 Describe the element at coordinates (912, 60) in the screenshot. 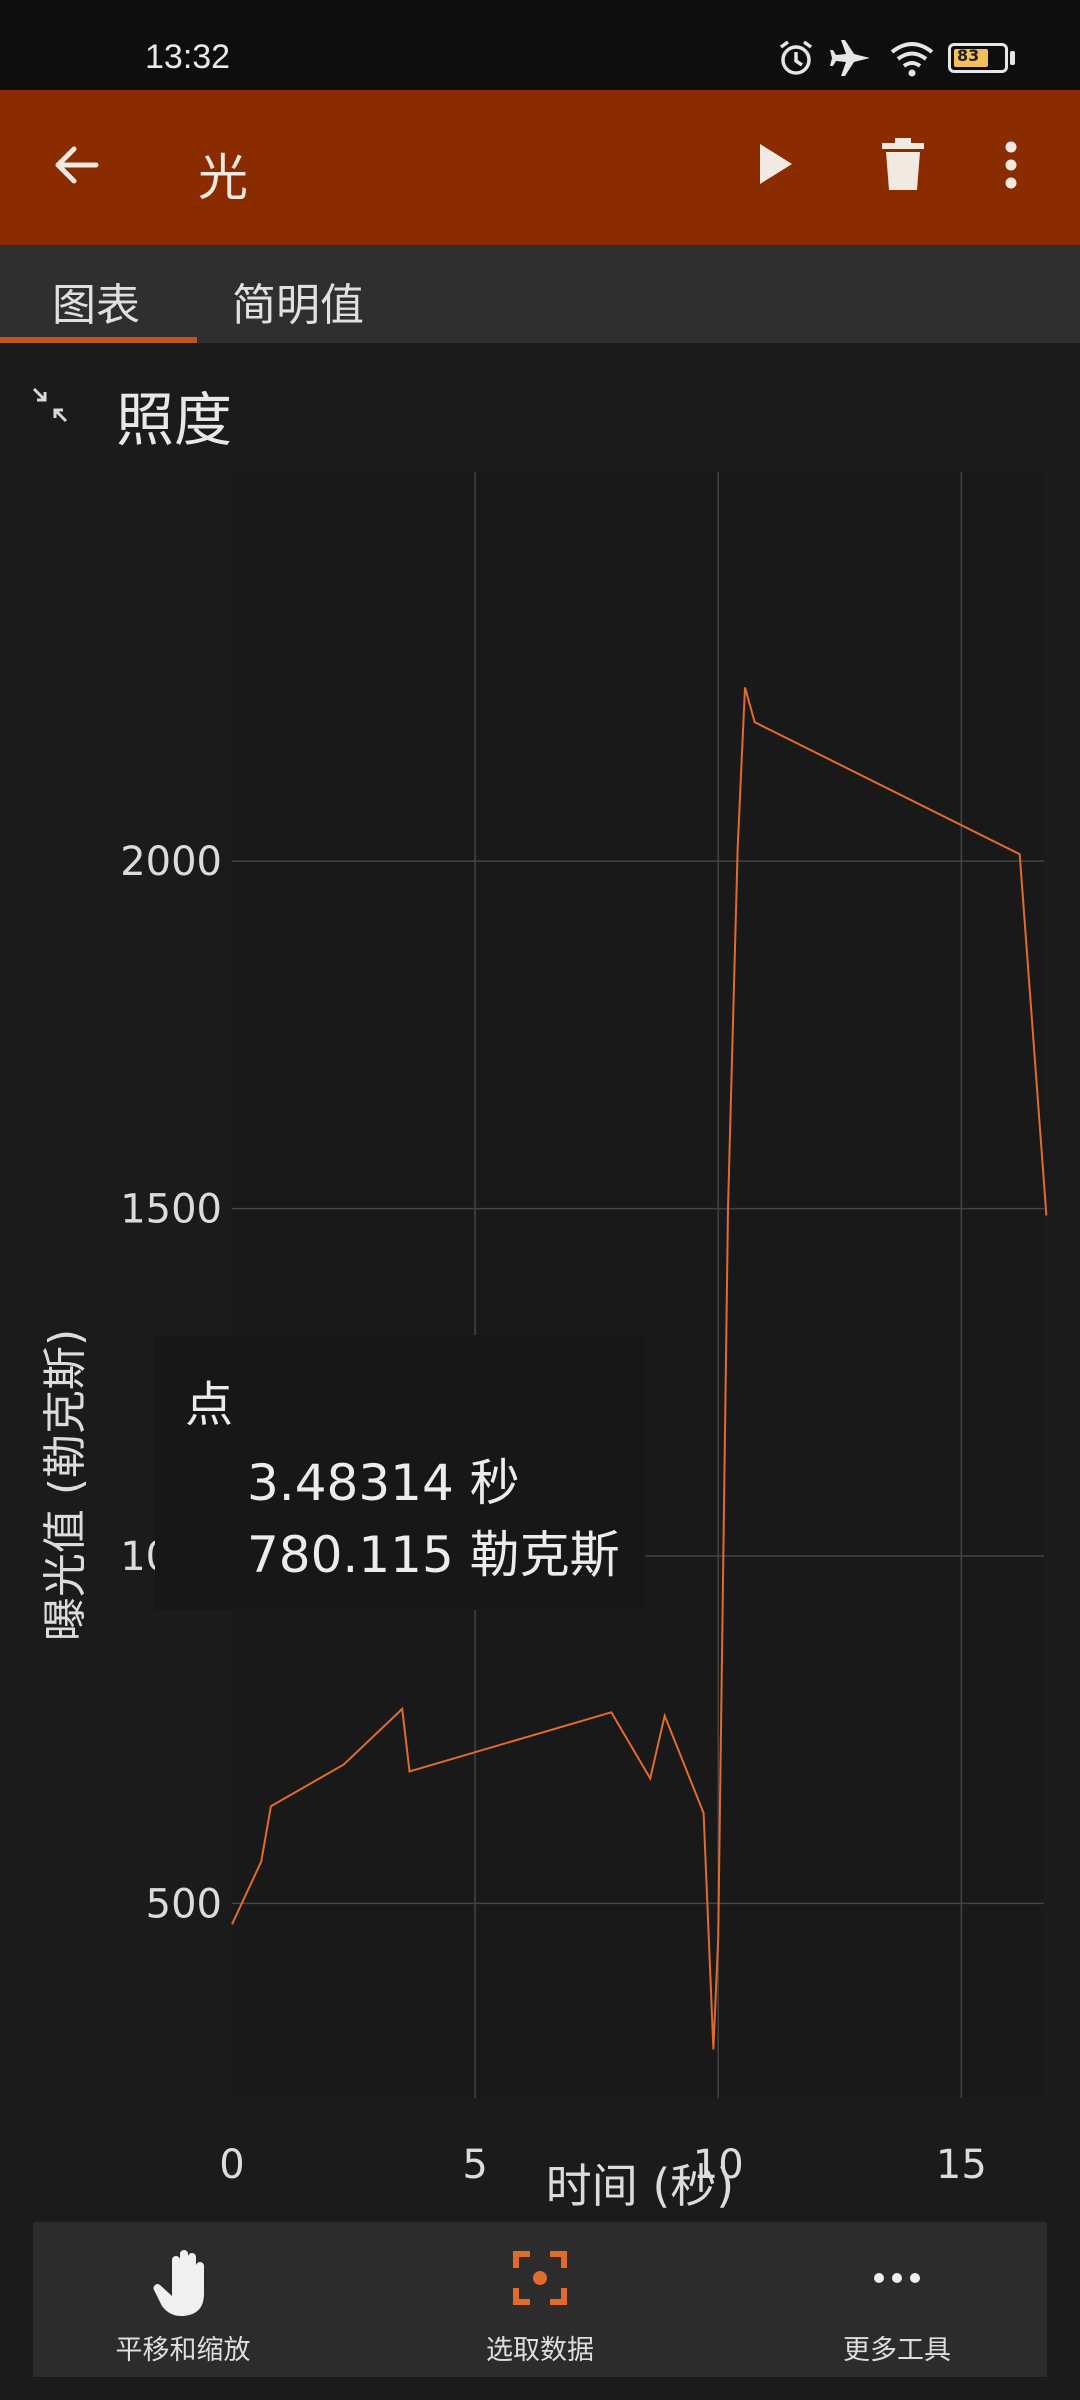

I see `wifi-icon` at that location.